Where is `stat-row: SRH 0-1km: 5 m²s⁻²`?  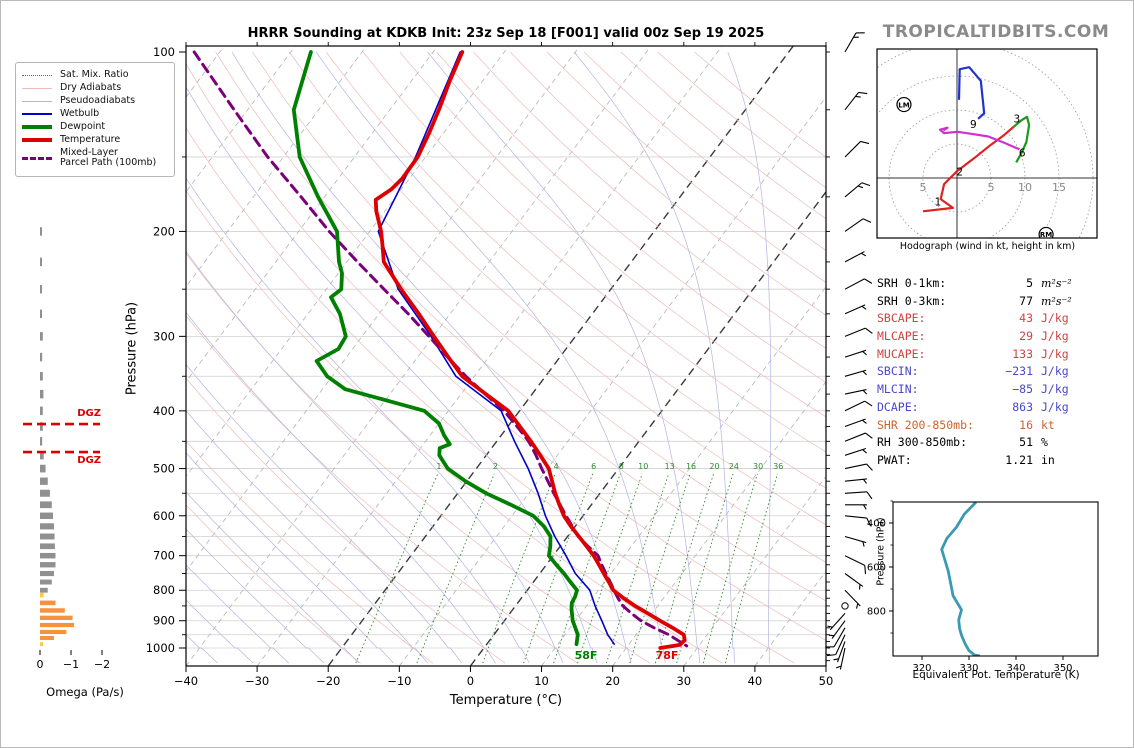
stat-row: SRH 0-1km: 5 m²s⁻² is located at coordinates (1002, 284).